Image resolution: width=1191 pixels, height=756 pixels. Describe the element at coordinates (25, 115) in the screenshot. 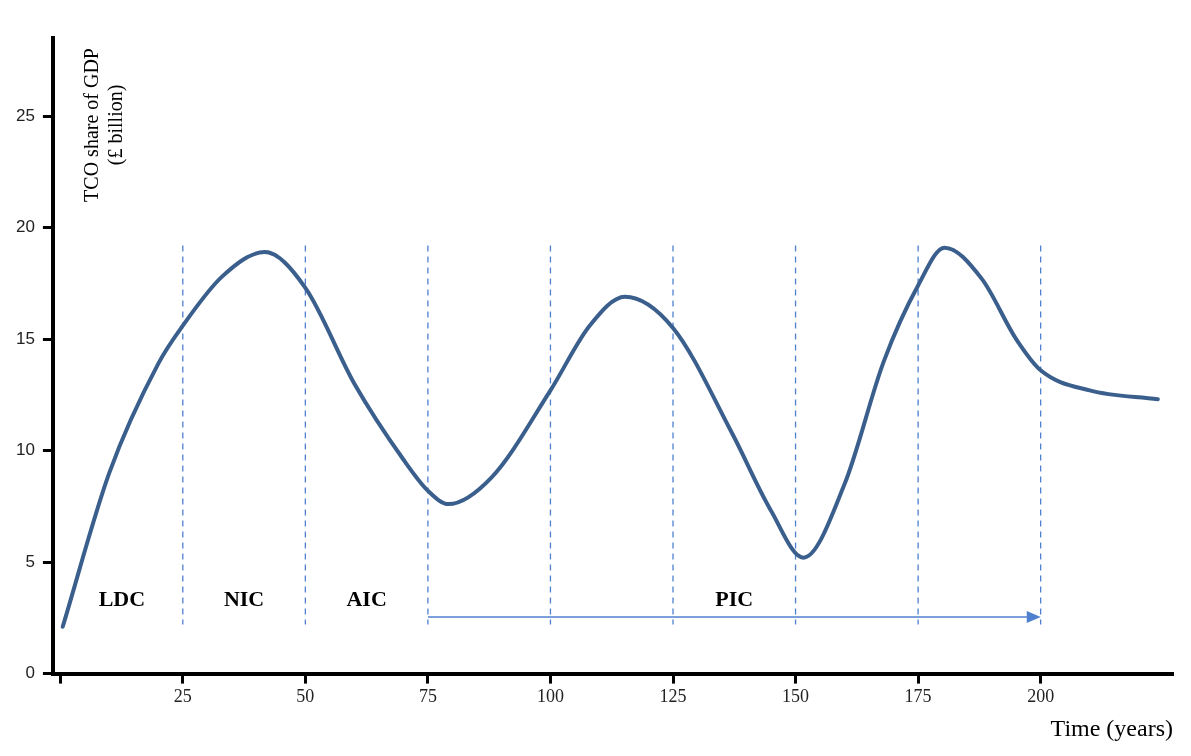

I see `y-tick-label: 25` at that location.